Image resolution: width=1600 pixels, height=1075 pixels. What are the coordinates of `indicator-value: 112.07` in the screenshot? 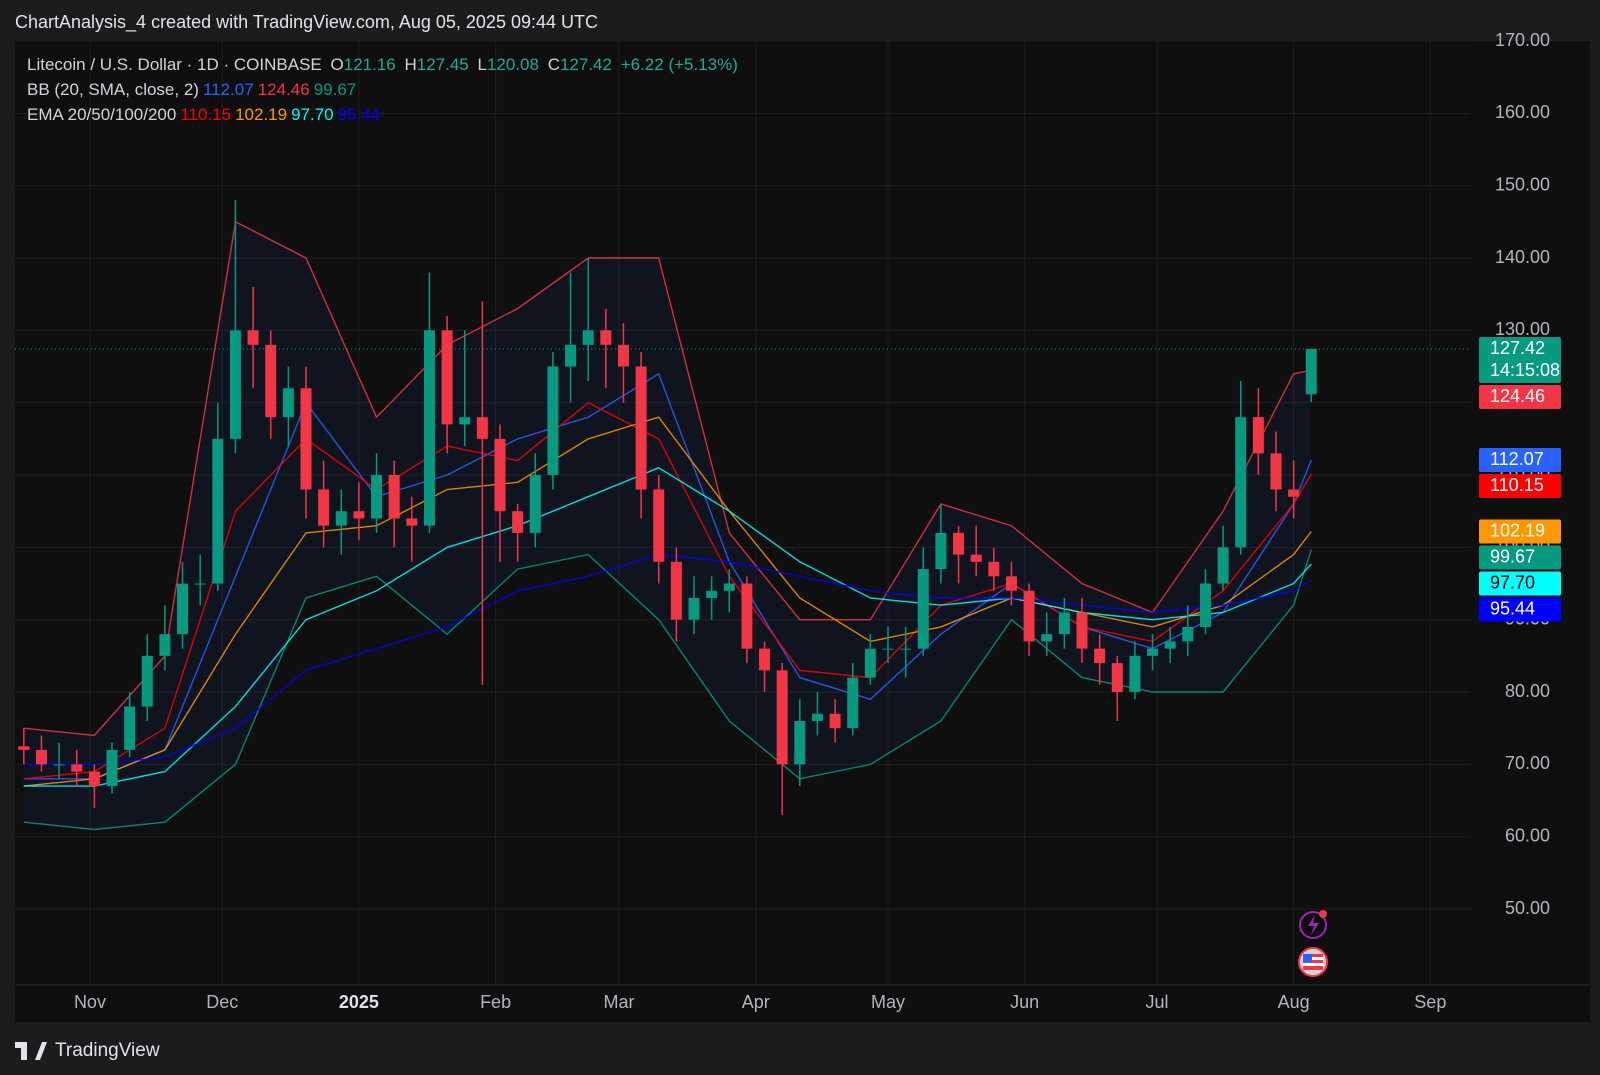 It's located at (228, 89).